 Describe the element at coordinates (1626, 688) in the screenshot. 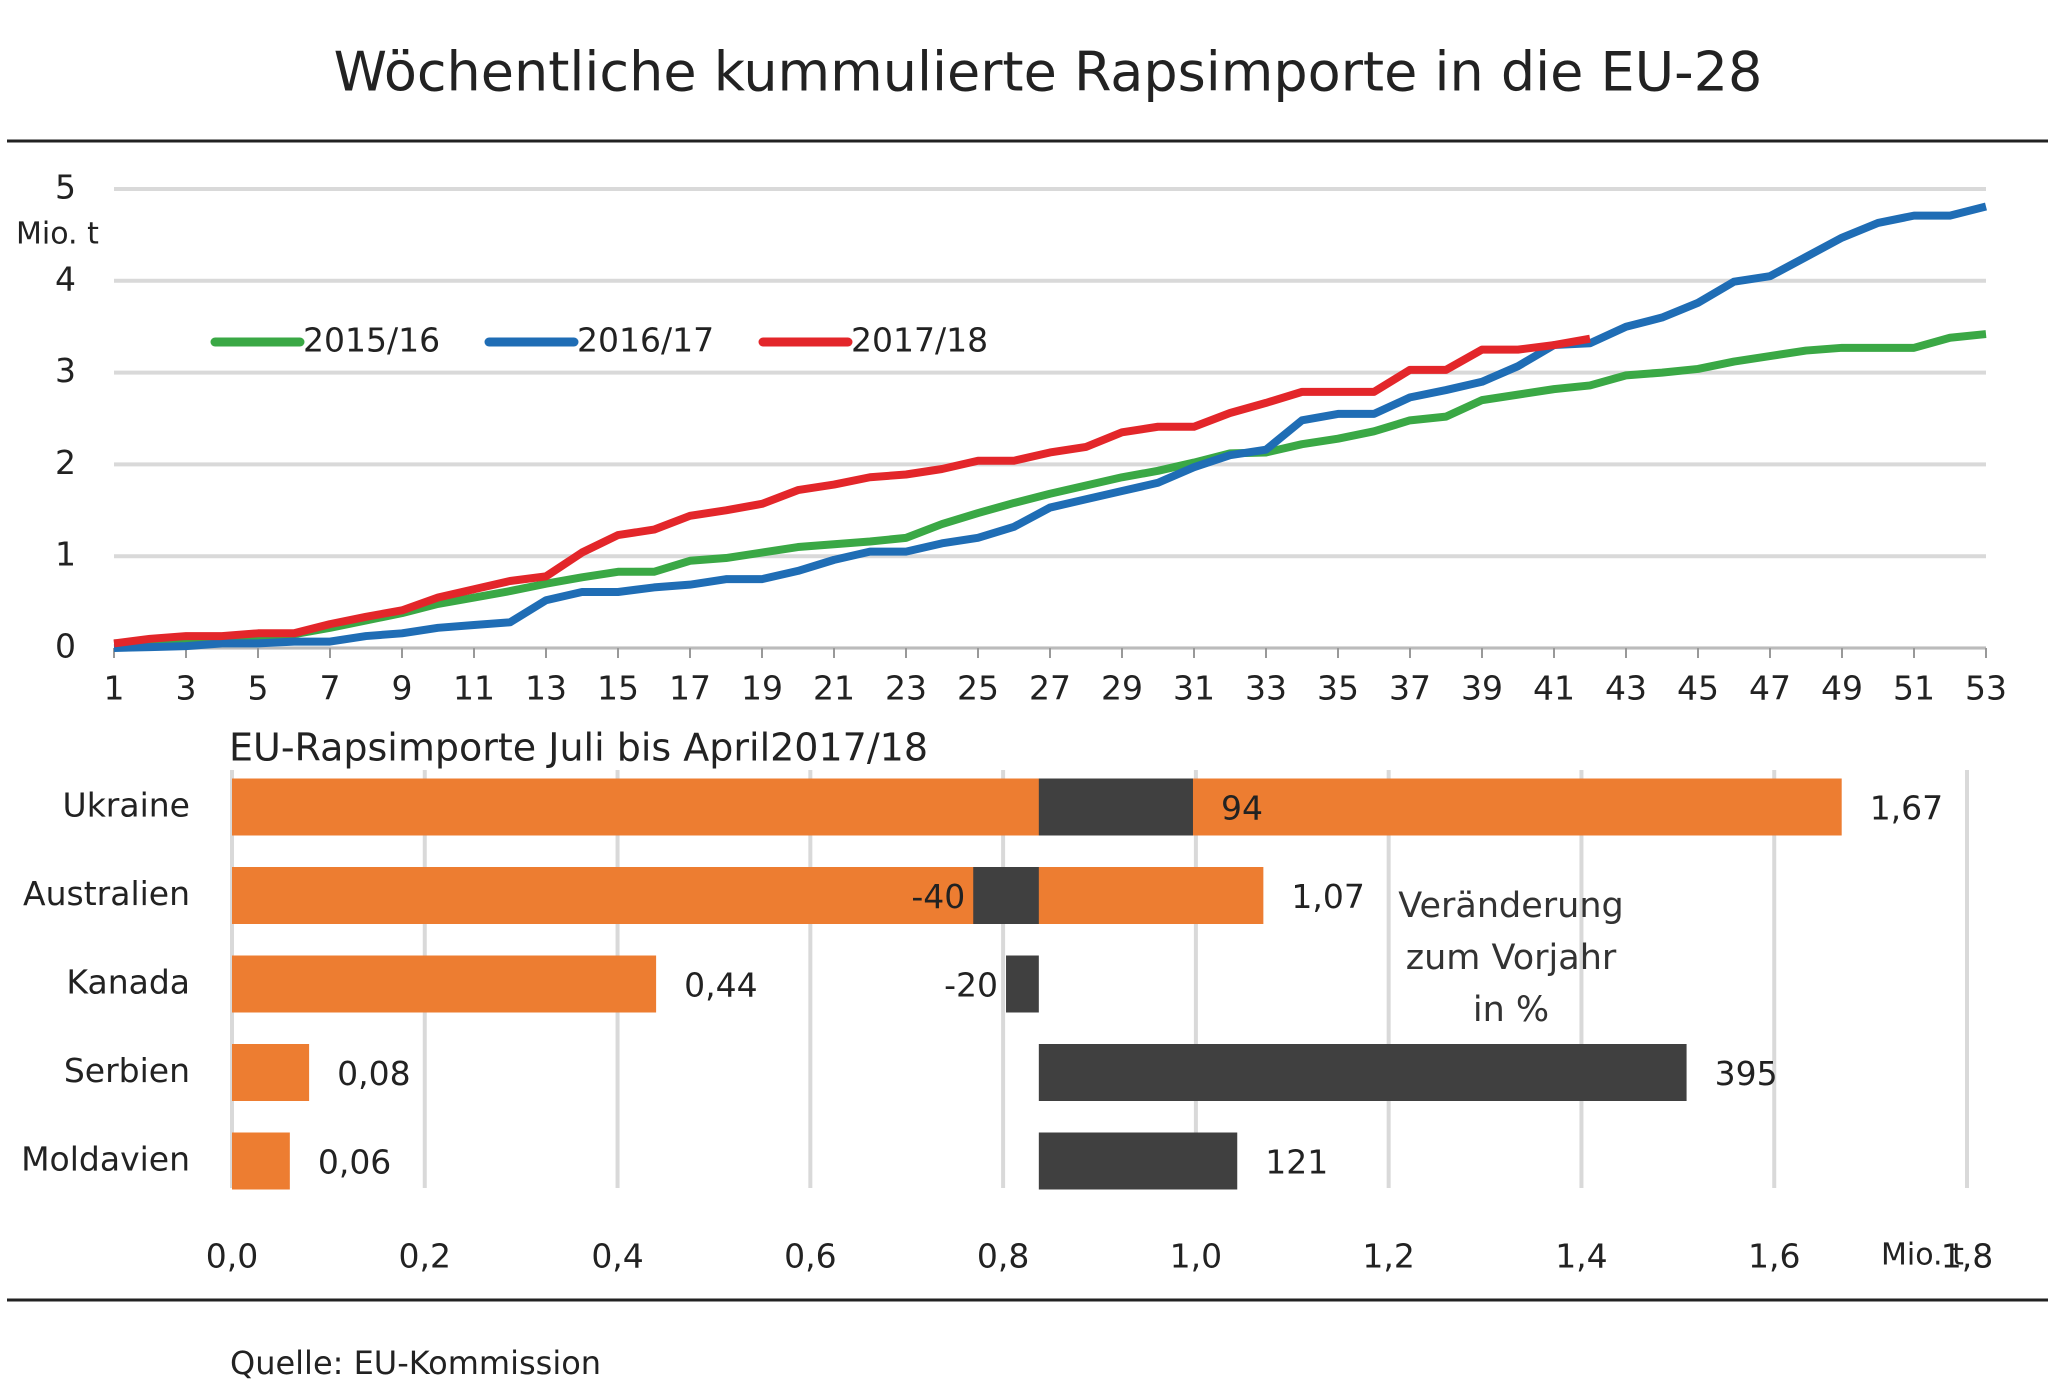

I see `x-tick-label: 43` at that location.